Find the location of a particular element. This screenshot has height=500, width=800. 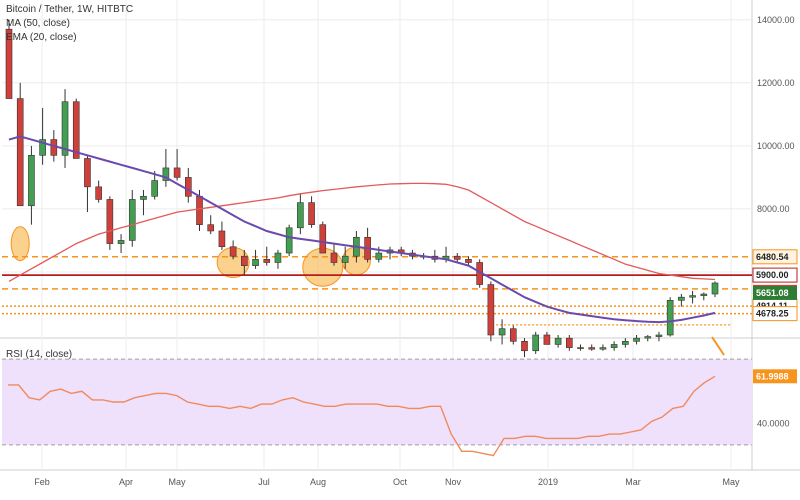

ma50-legend: MA (50, close) is located at coordinates (38, 23).